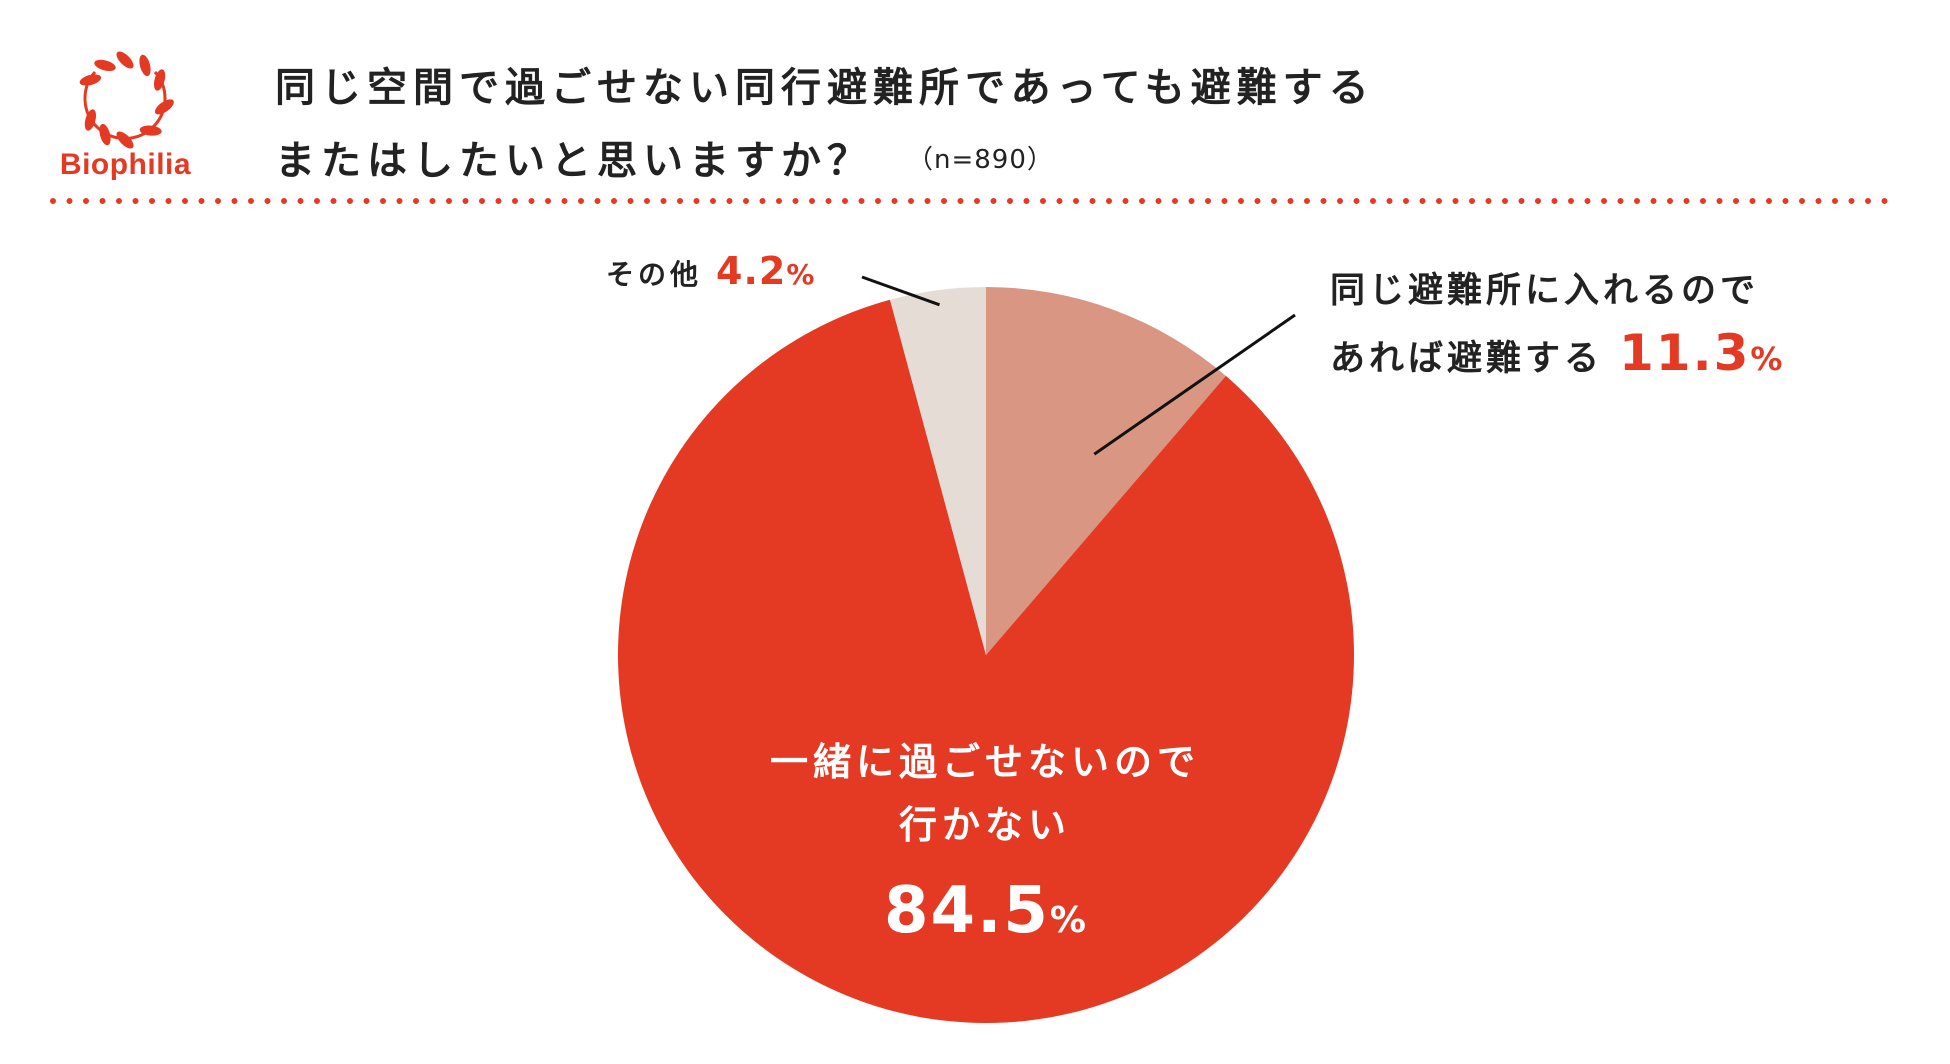 Image resolution: width=1950 pixels, height=1064 pixels. Describe the element at coordinates (980, 160) in the screenshot. I see `sample-size: （n=890）` at that location.